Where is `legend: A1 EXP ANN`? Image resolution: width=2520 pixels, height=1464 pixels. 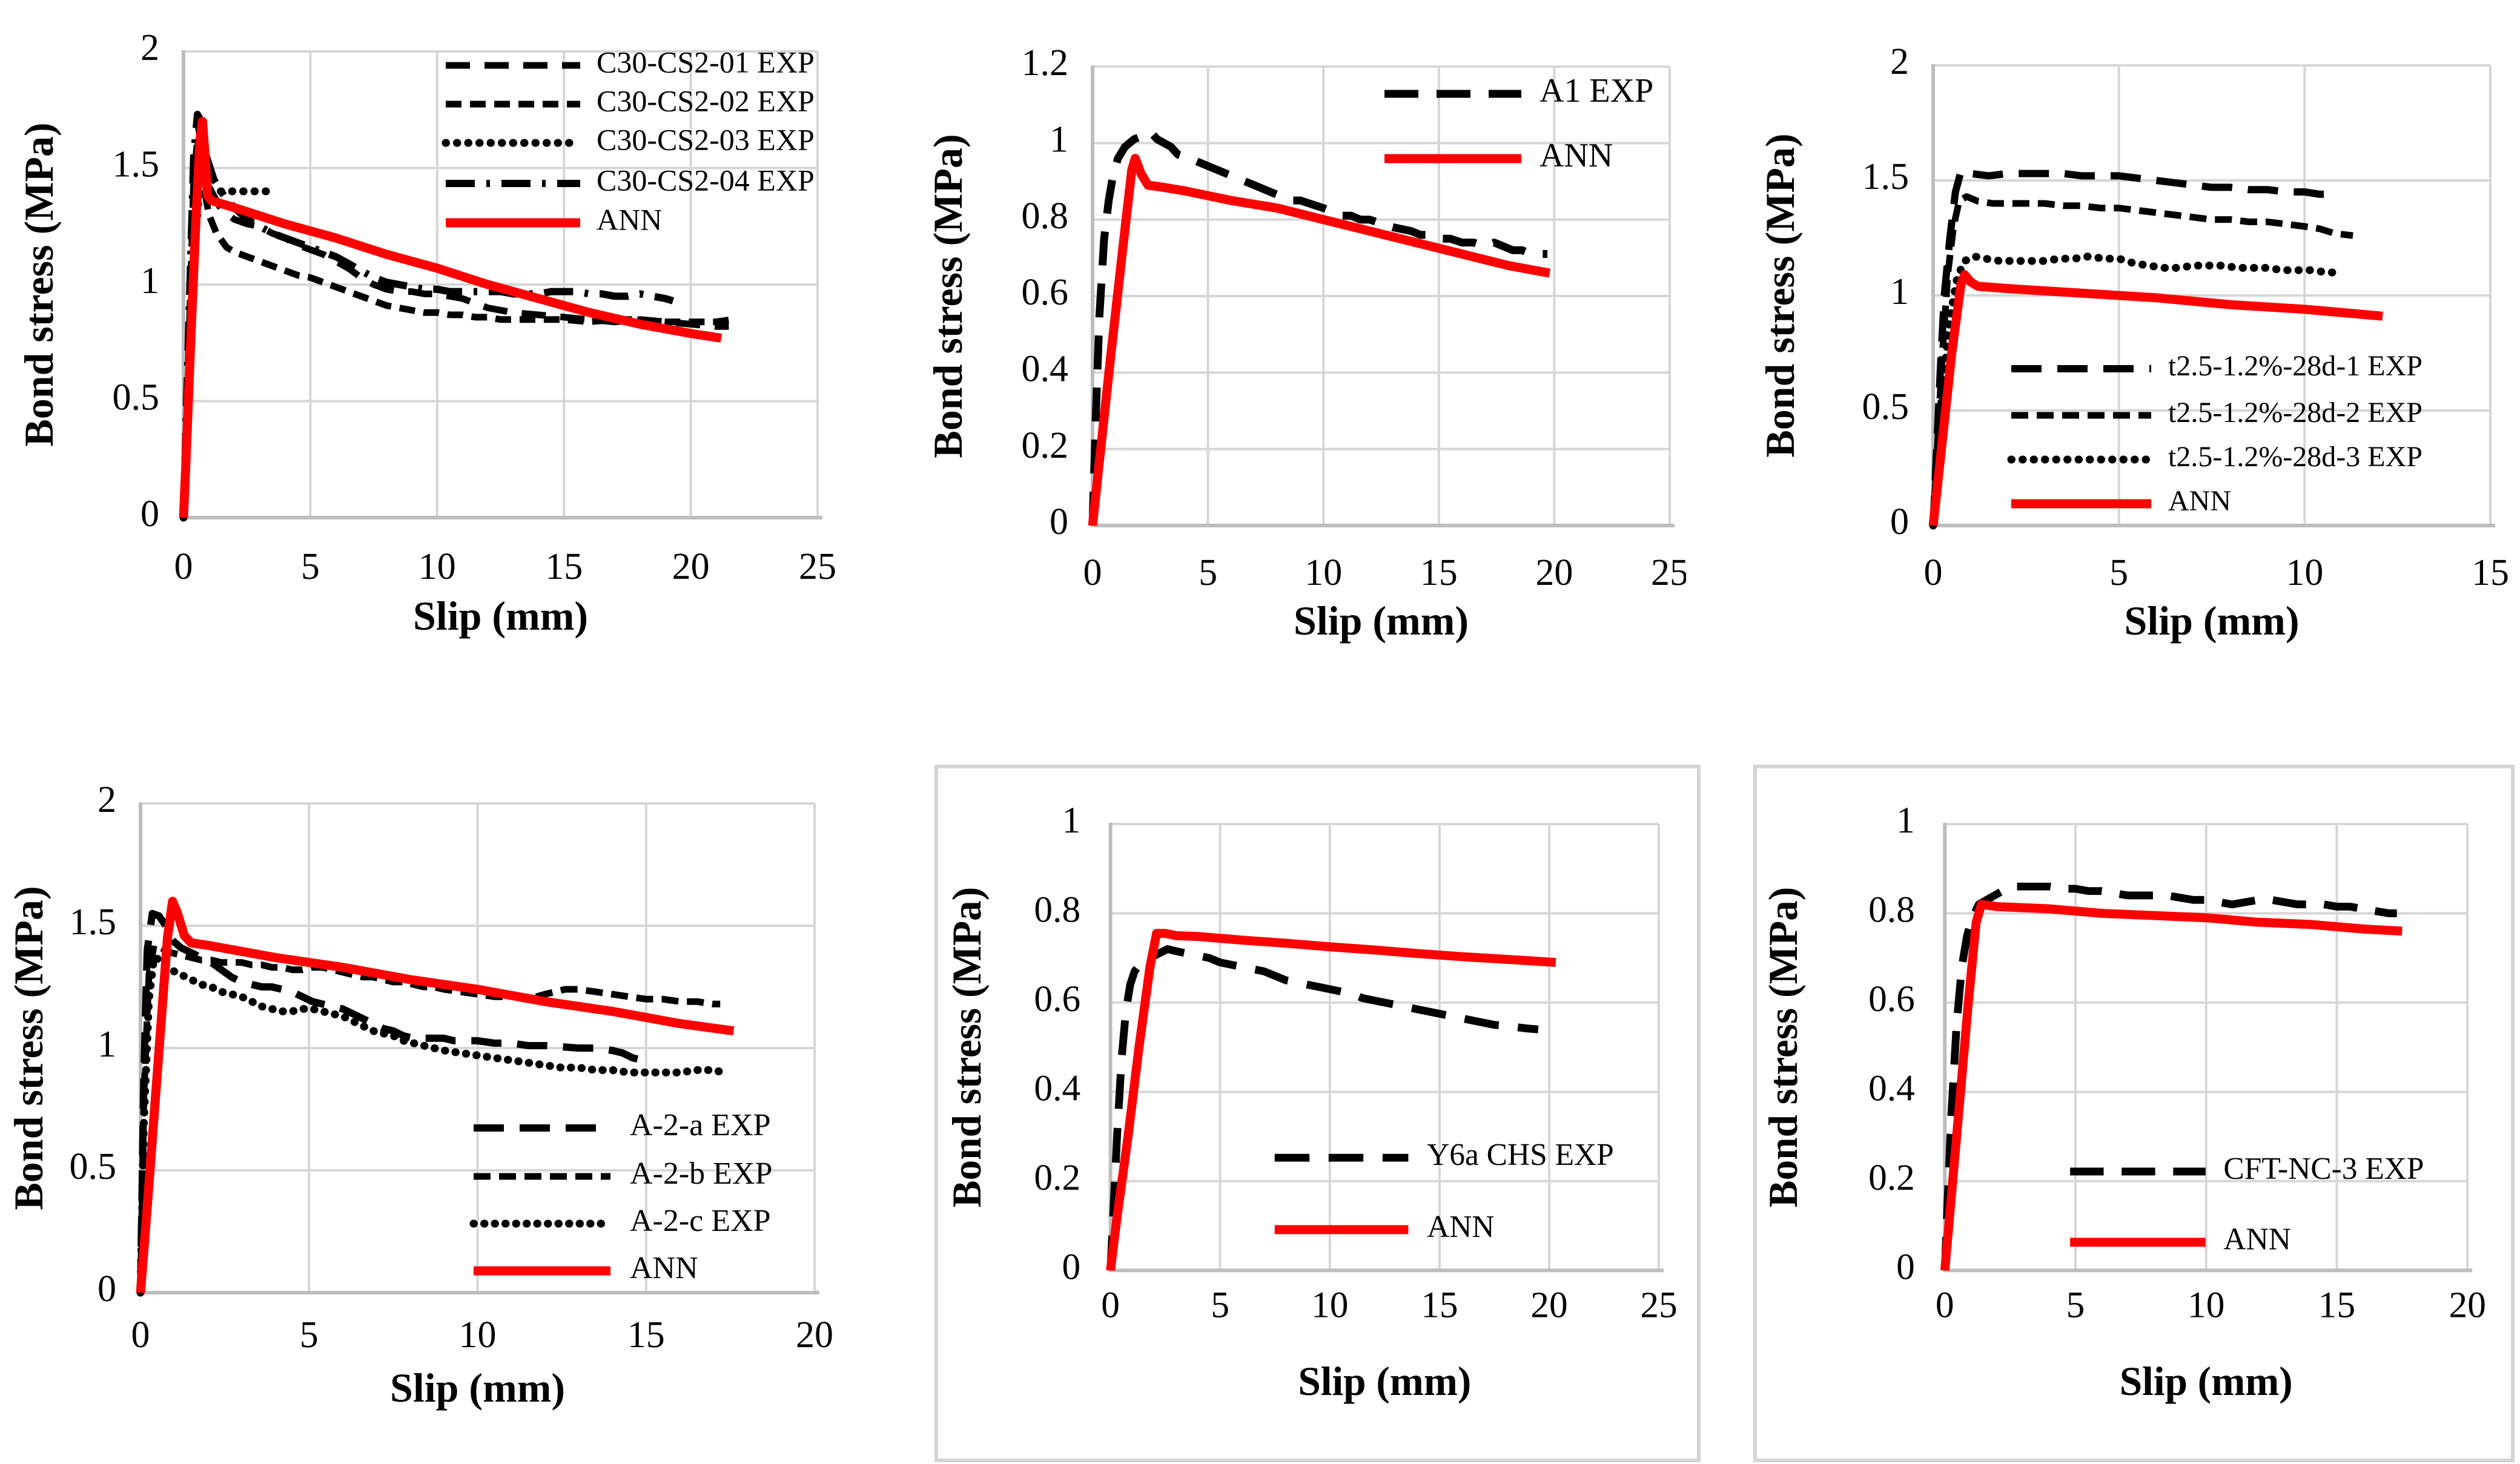
legend: A1 EXP ANN is located at coordinates (1518, 123).